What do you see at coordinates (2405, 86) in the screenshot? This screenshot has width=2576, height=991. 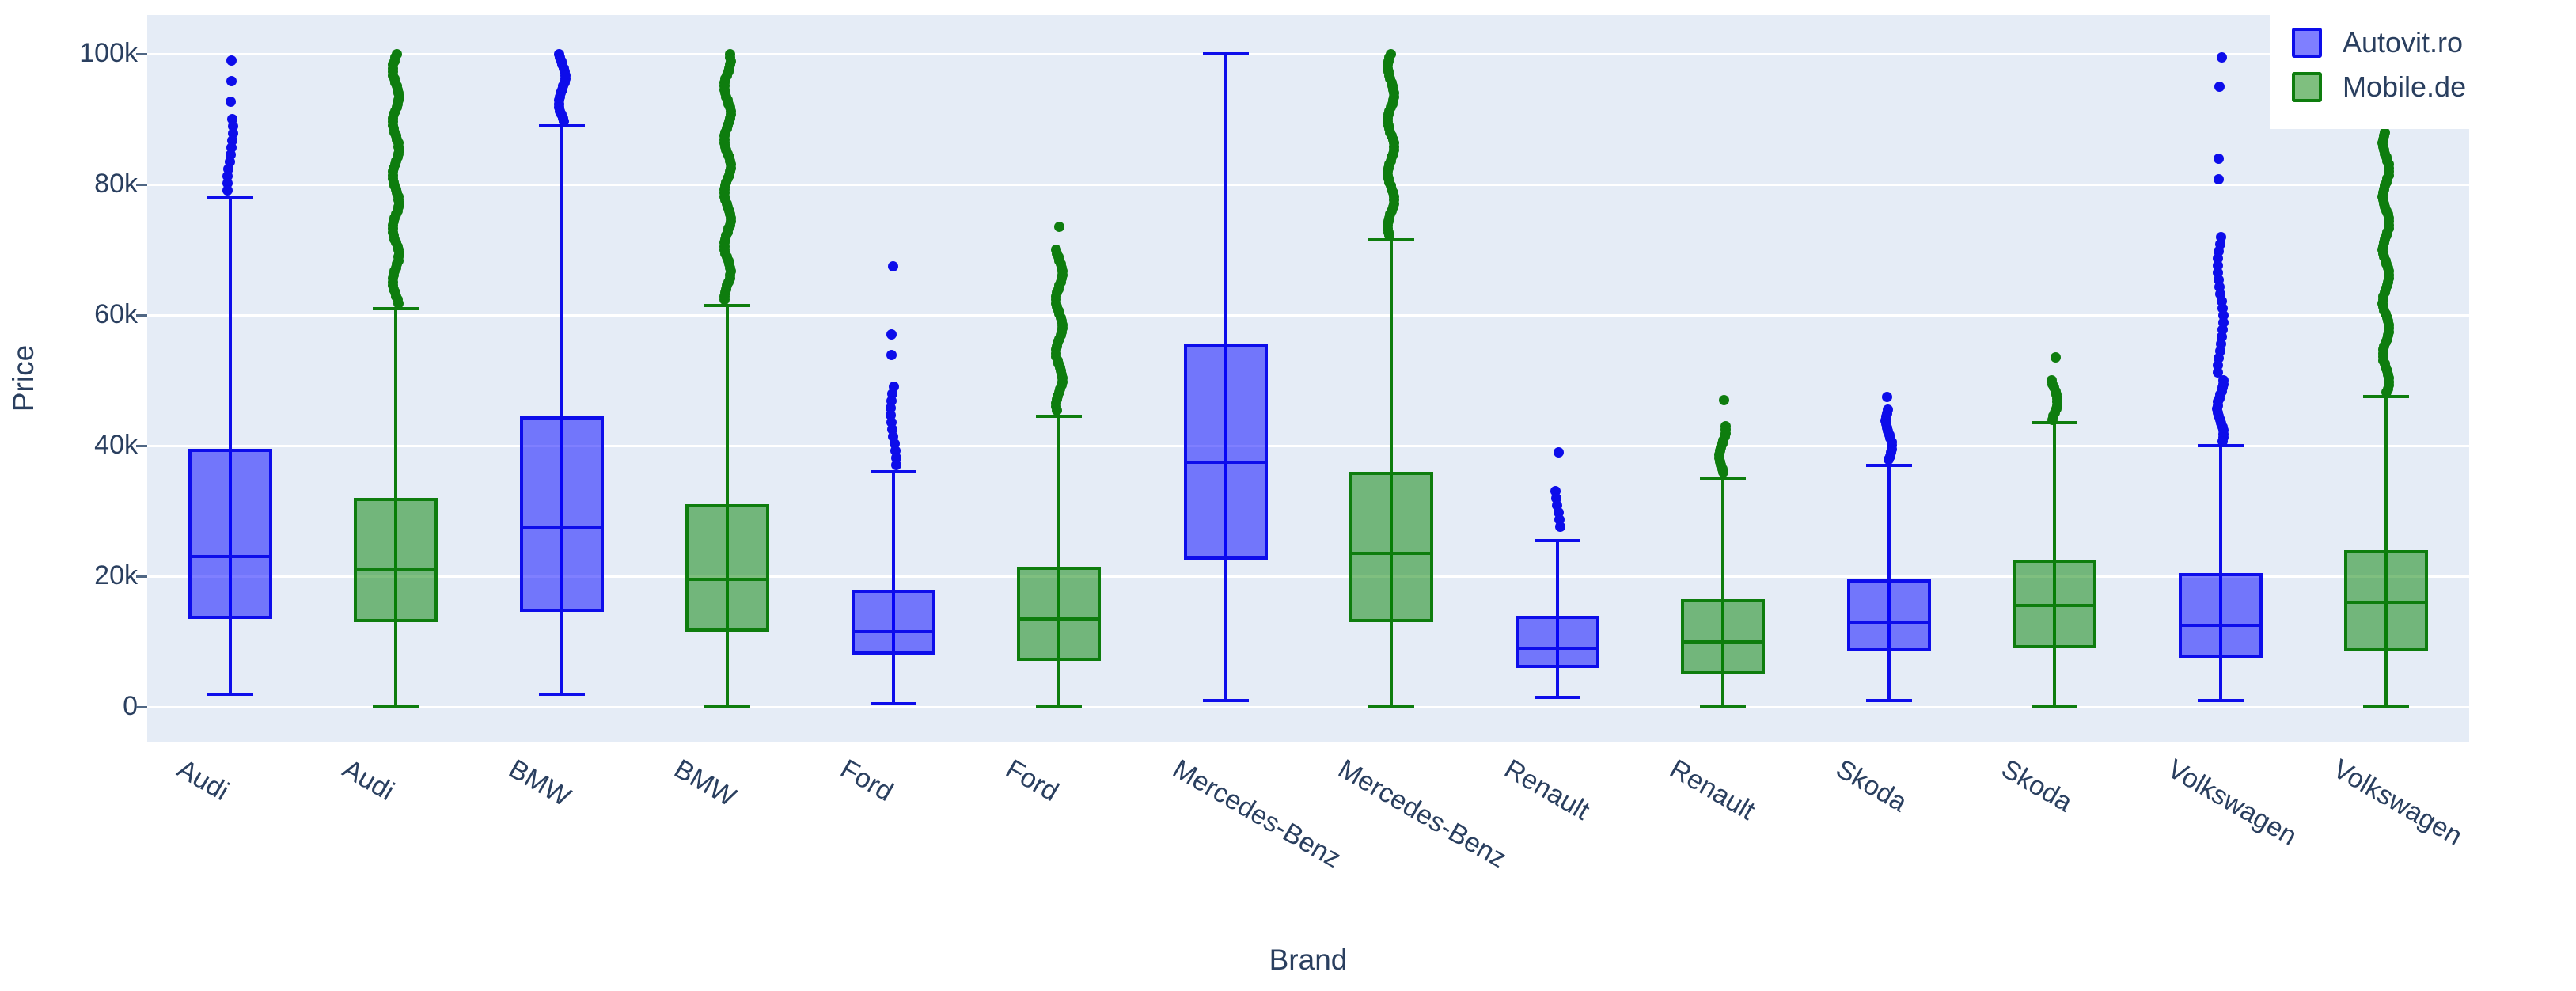 I see `legend-label-mobile-de: Mobile.de` at bounding box center [2405, 86].